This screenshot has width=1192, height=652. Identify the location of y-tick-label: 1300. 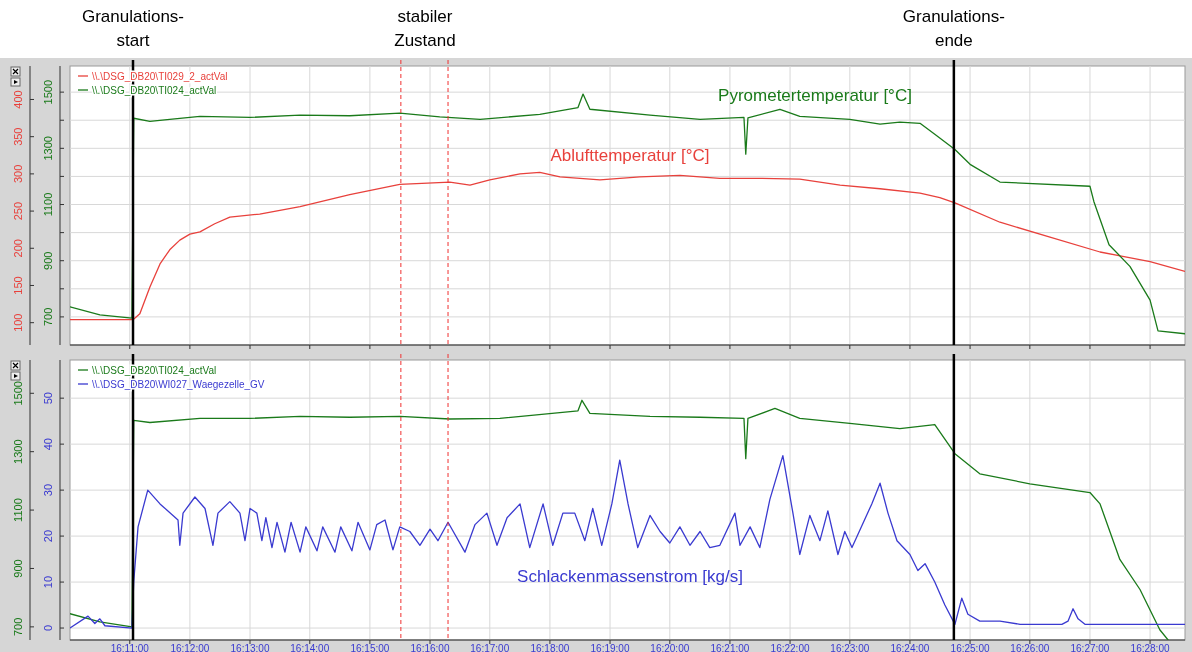
(18, 451).